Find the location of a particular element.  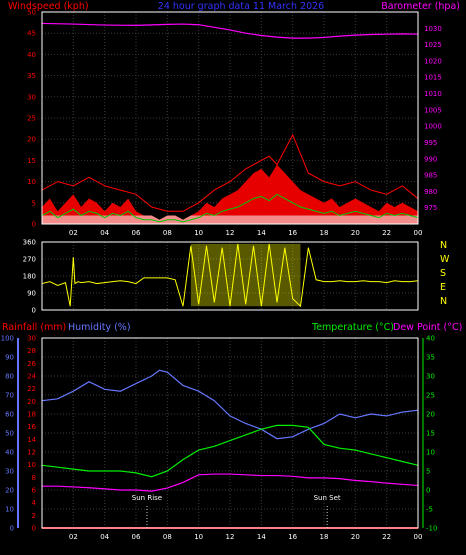

sun-marker-label: Sun Rise is located at coordinates (147, 498).